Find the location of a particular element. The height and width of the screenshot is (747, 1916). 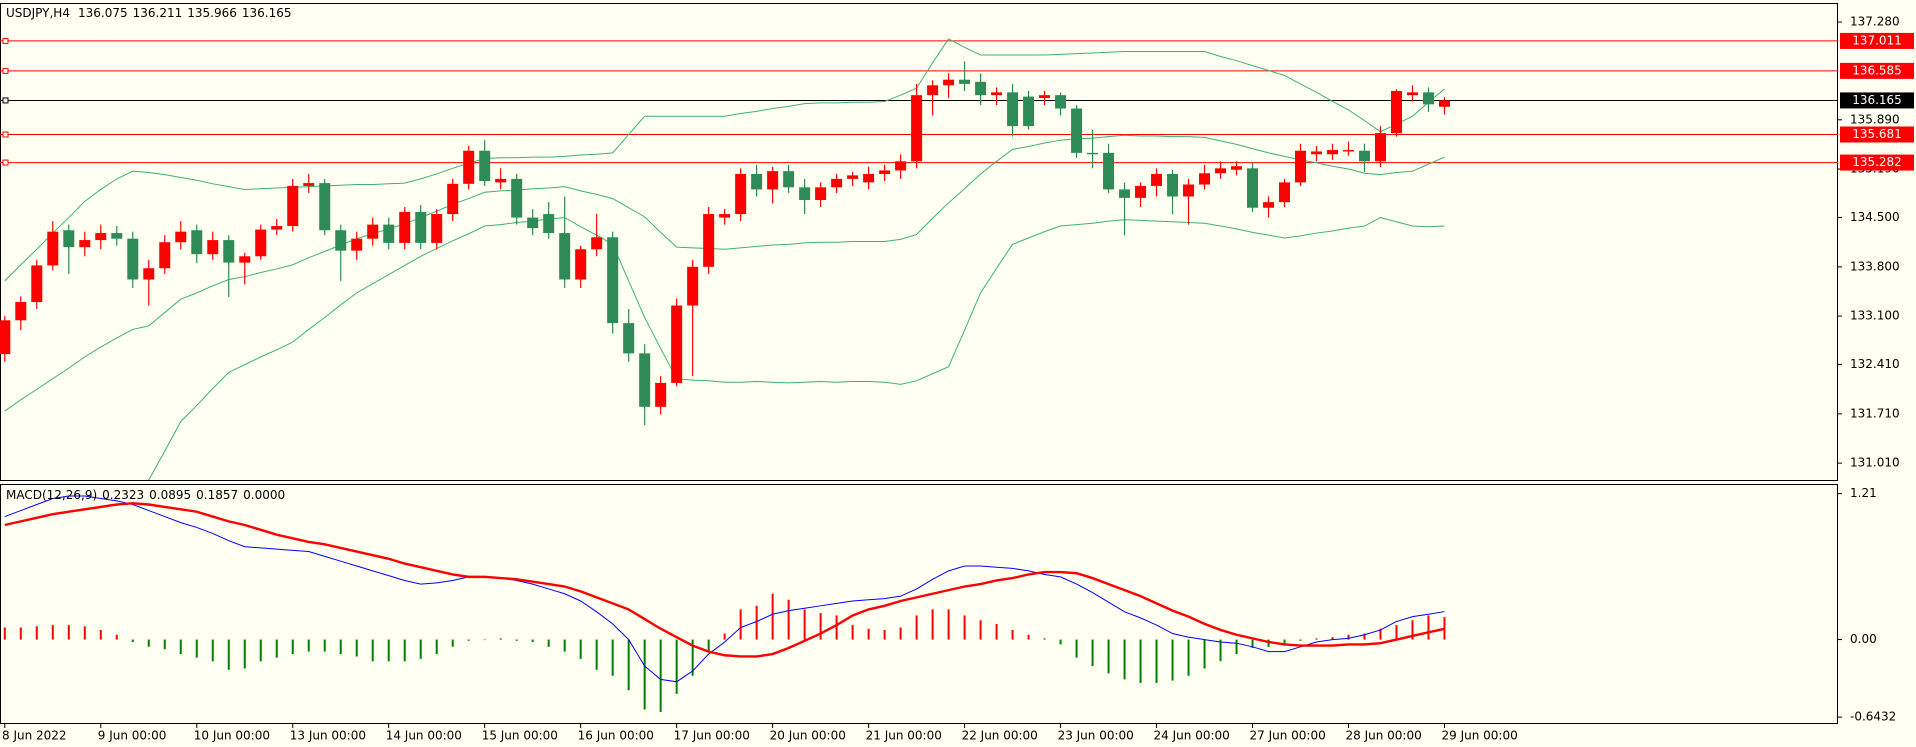

level-anchor is located at coordinates (5, 70).